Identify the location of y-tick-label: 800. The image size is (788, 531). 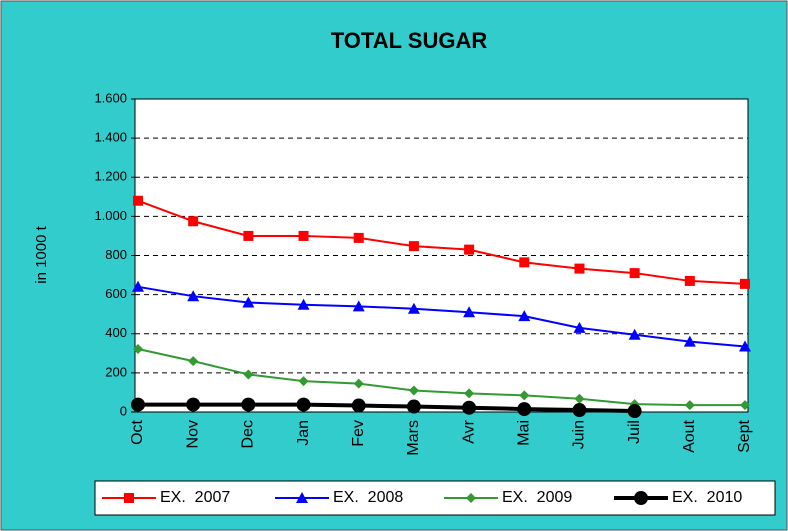
(116, 254).